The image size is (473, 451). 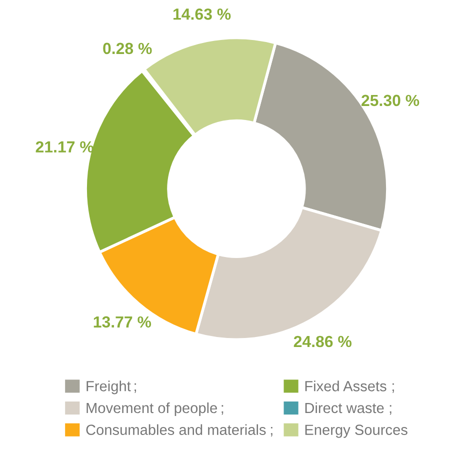 I want to click on legend-label: Freight, so click(x=108, y=387).